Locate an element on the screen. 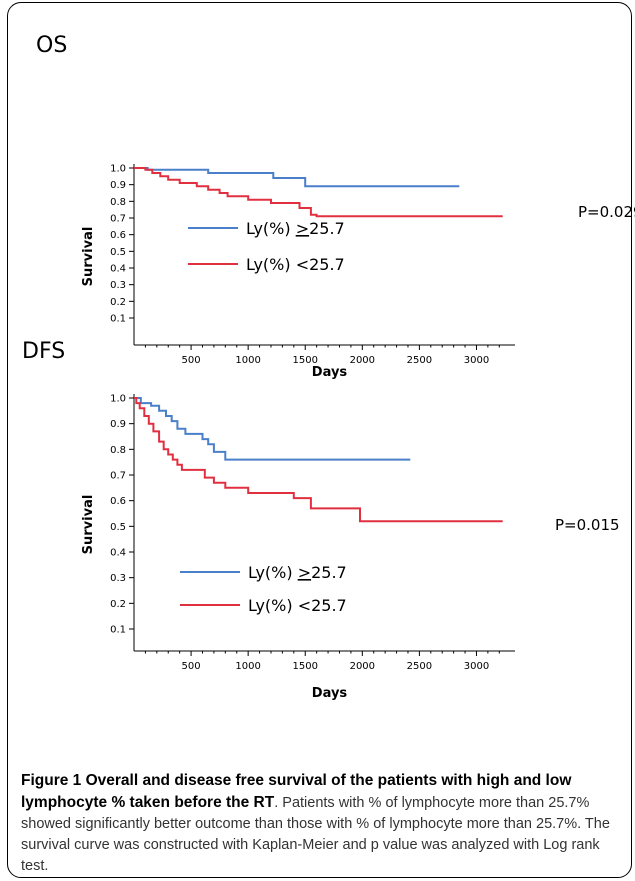  panel-dfs-y-tick-label: 0.3 is located at coordinates (118, 578).